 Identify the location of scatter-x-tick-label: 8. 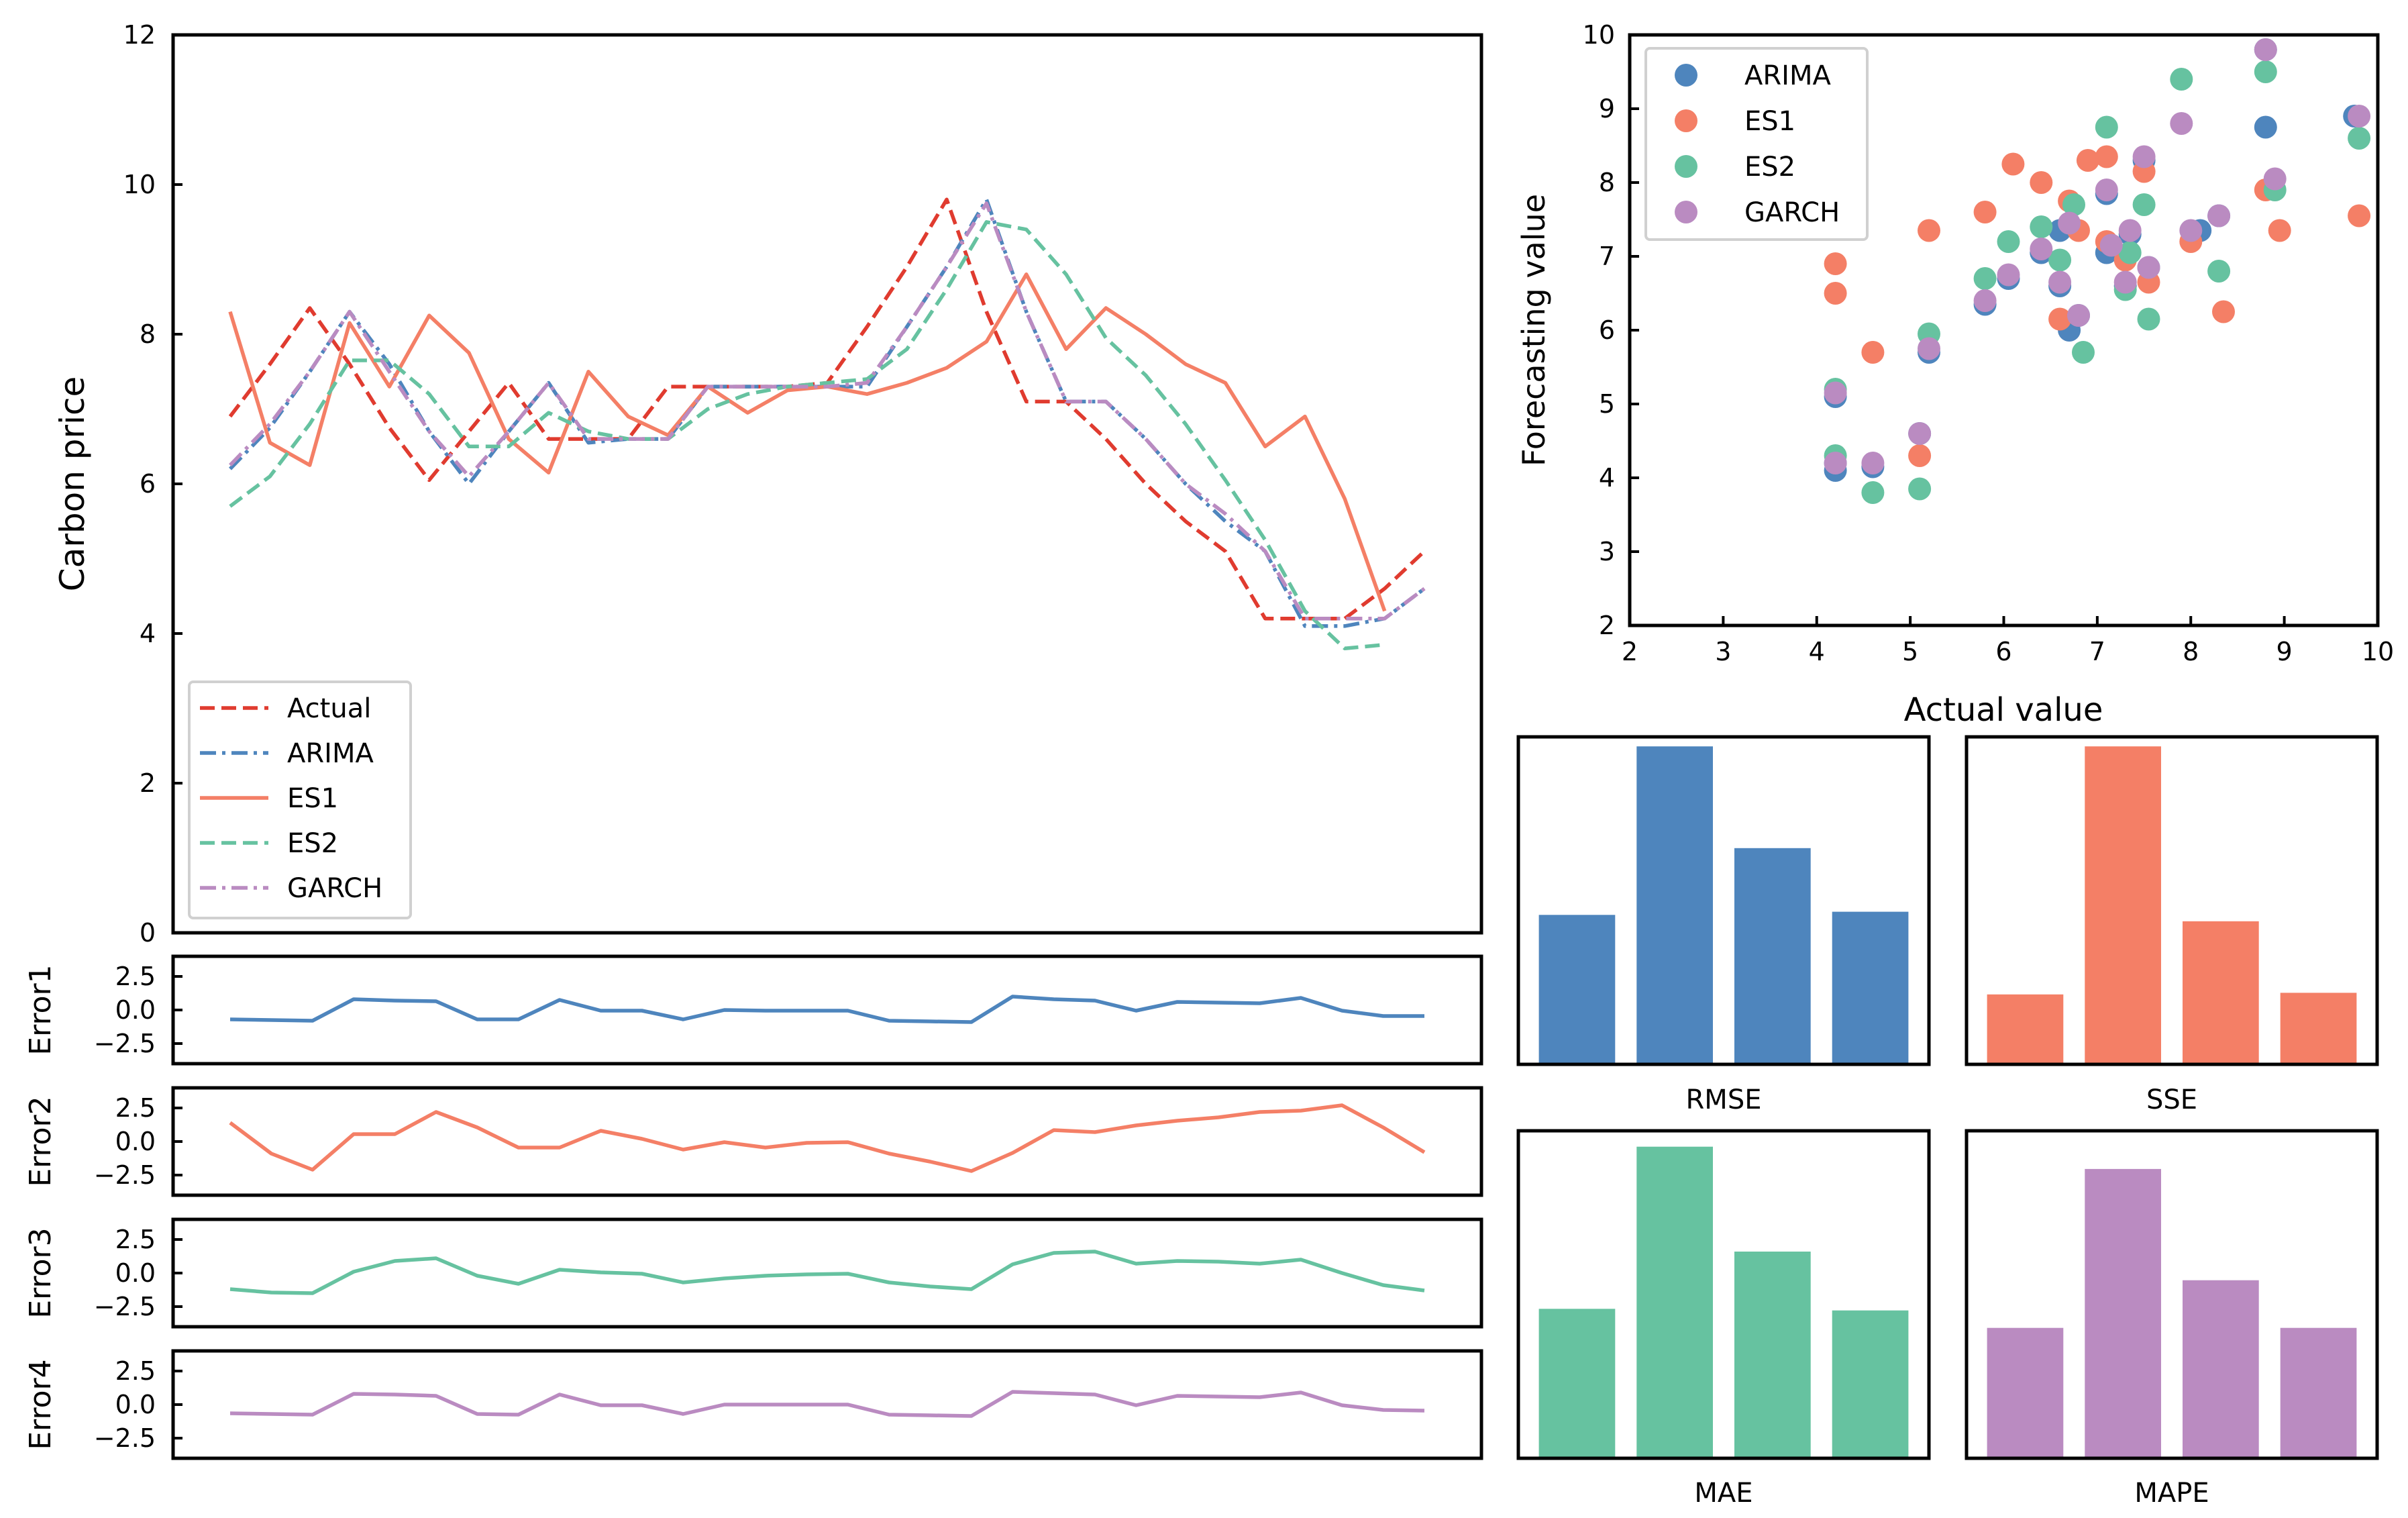
(2191, 651).